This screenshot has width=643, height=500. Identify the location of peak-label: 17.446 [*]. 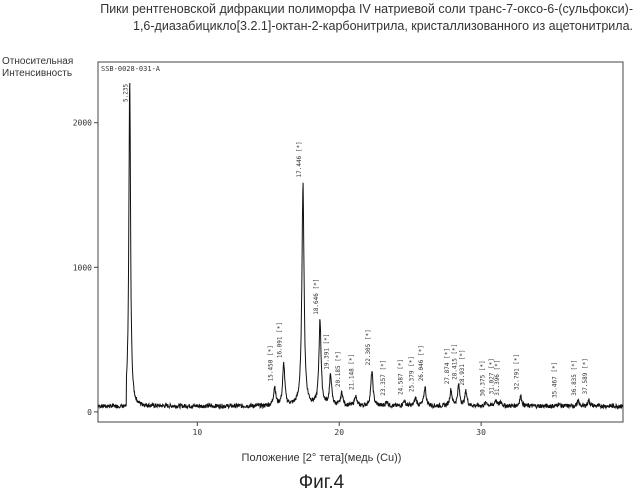
(299, 159).